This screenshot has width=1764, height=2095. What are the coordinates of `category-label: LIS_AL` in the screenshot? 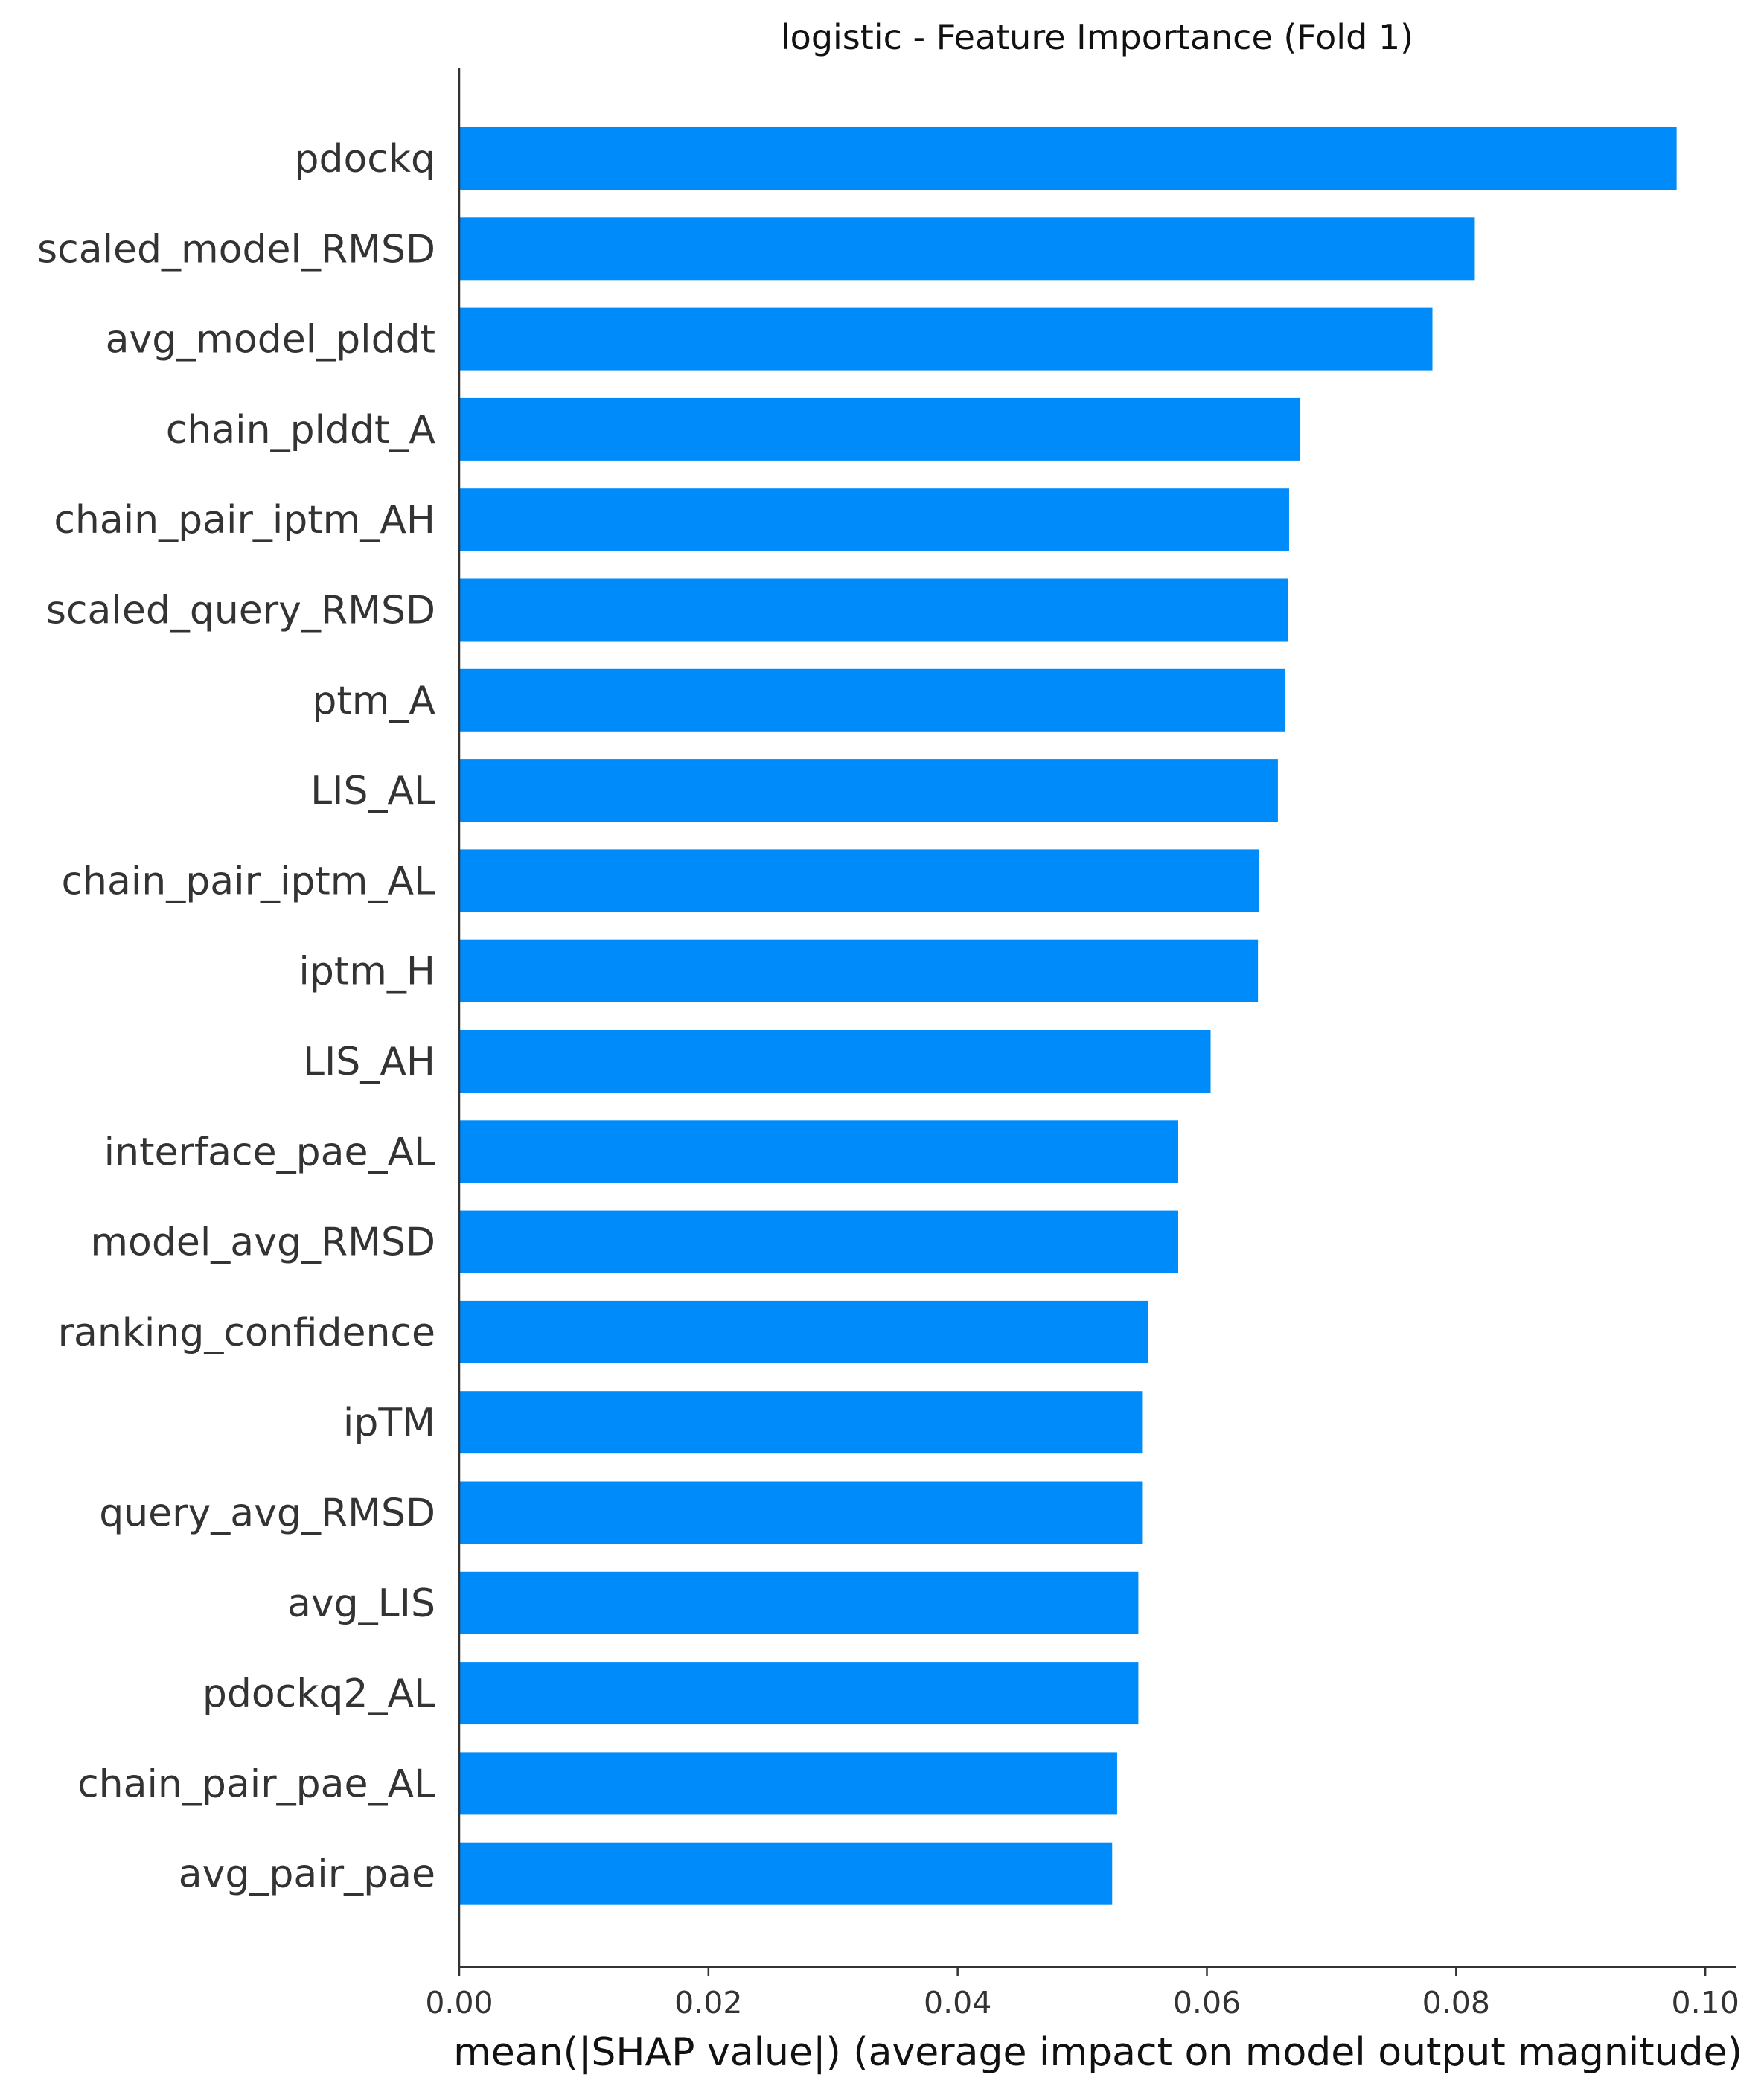 It's located at (372, 791).